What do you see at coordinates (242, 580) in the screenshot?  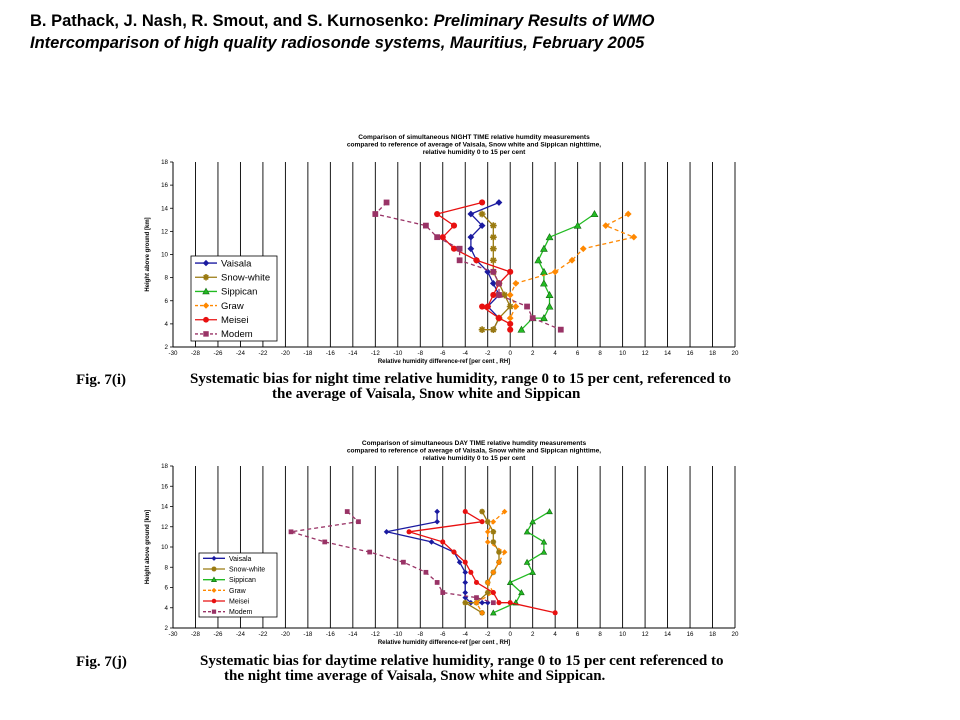 I see `legend-entry: Sippican` at bounding box center [242, 580].